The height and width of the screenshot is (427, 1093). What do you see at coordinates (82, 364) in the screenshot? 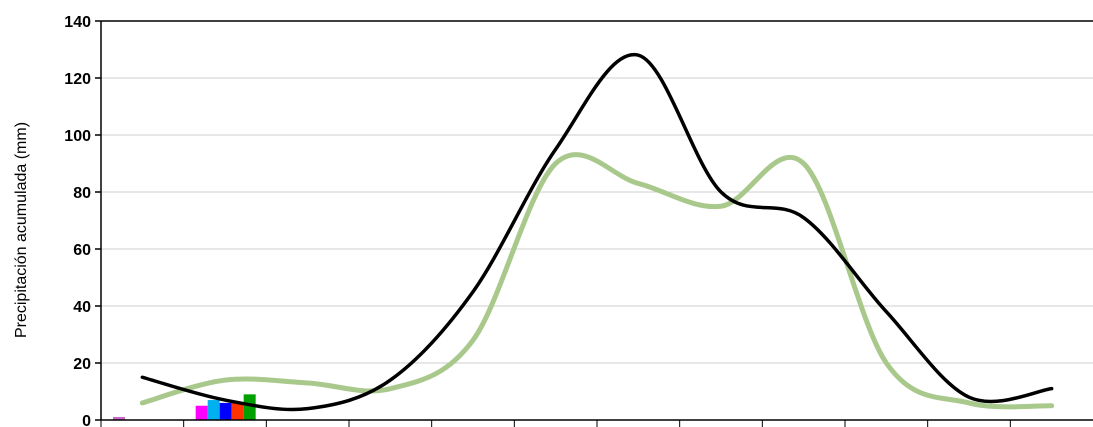
I see `y-tick-label: 20` at bounding box center [82, 364].